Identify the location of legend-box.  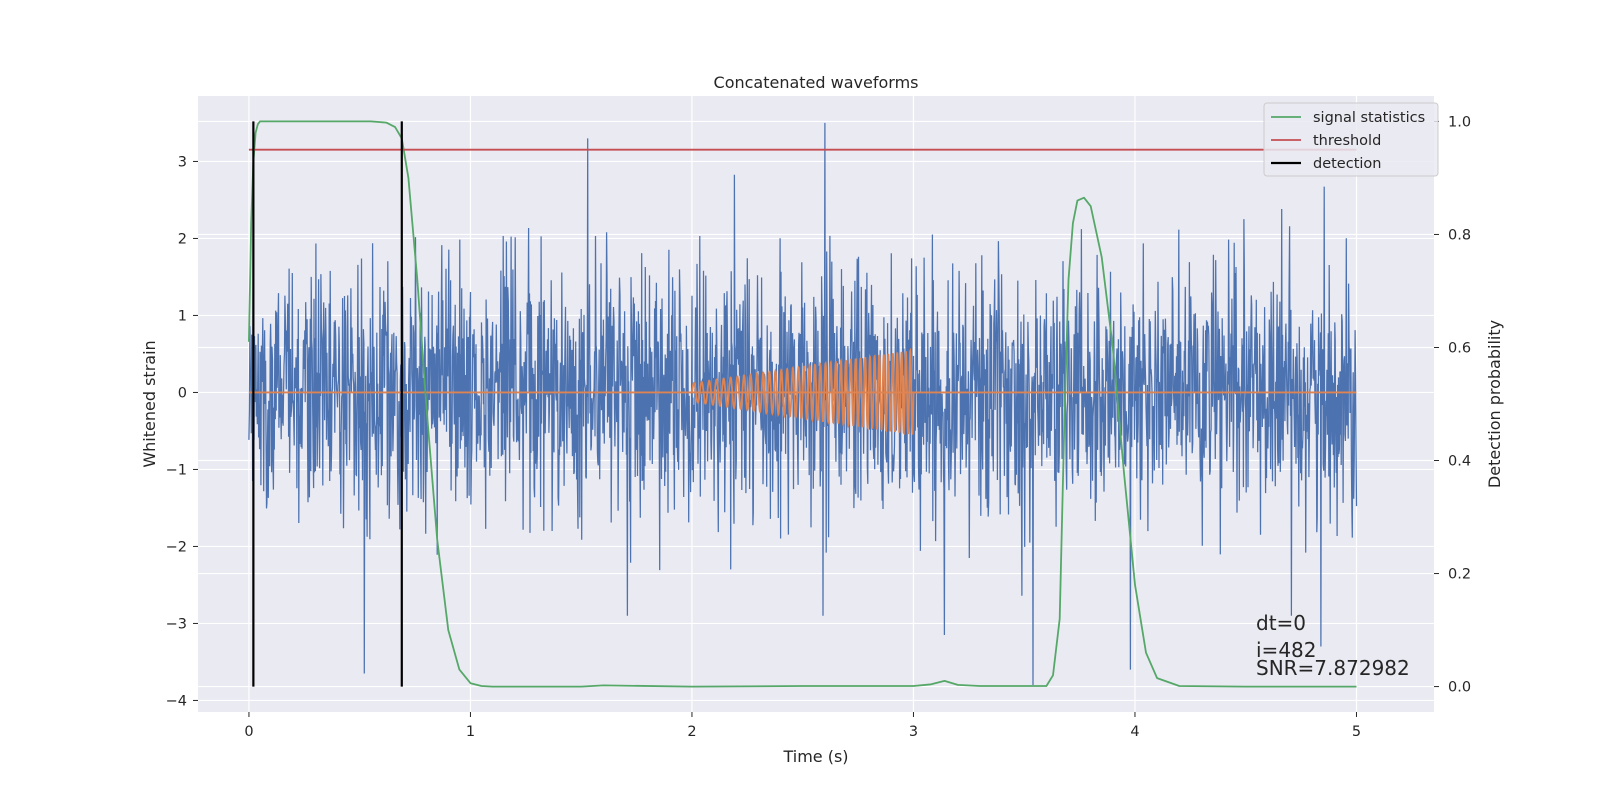
(1351, 139).